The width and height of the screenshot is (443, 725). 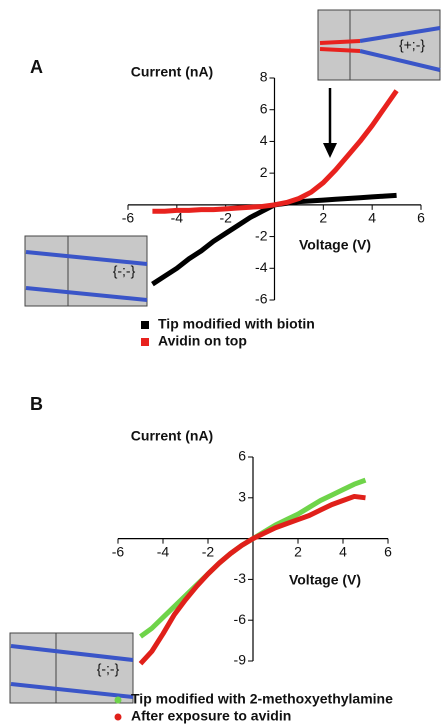 What do you see at coordinates (264, 140) in the screenshot?
I see `y-tick-label: 4` at bounding box center [264, 140].